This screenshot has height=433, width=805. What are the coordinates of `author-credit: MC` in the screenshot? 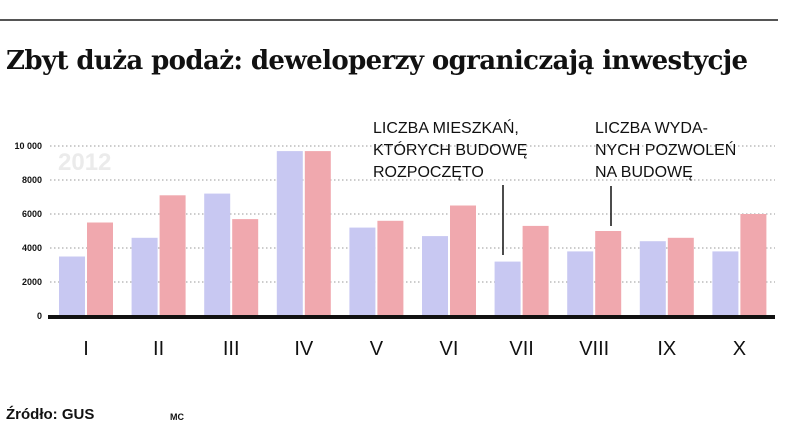 It's located at (177, 417).